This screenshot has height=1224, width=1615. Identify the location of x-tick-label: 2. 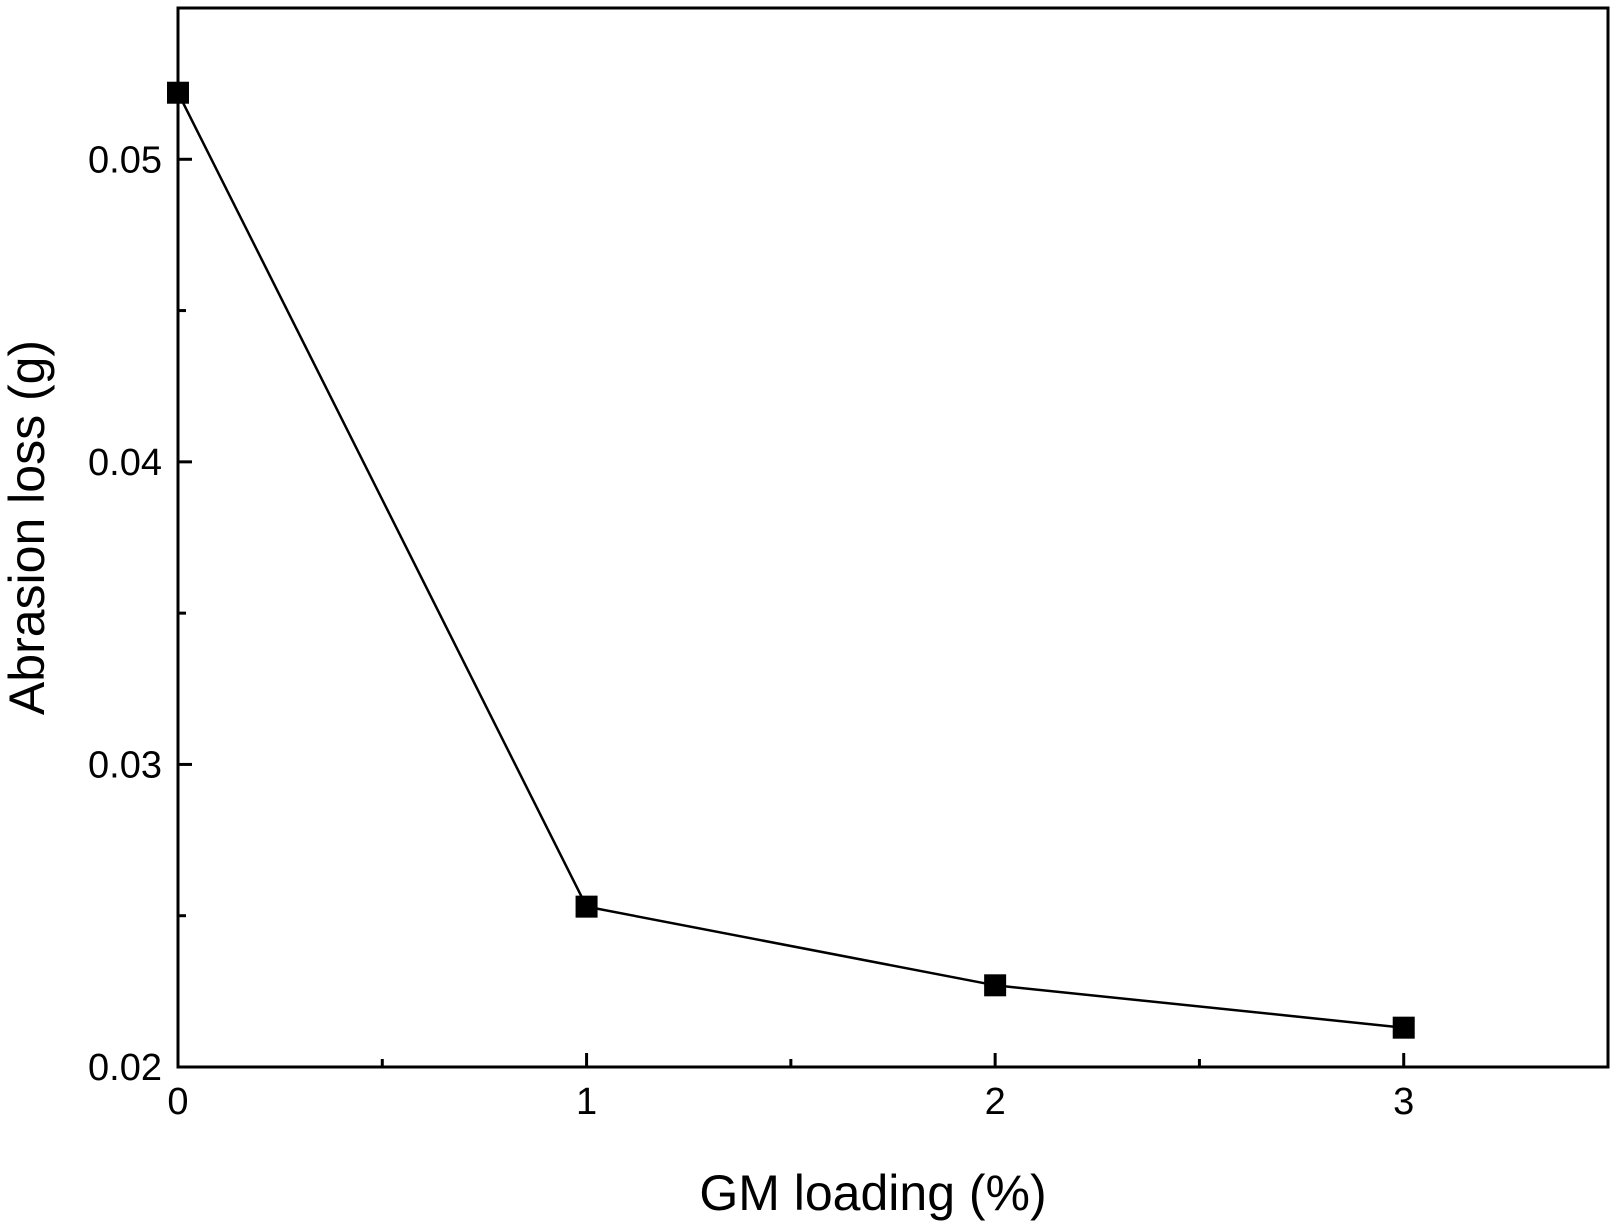
(995, 1102).